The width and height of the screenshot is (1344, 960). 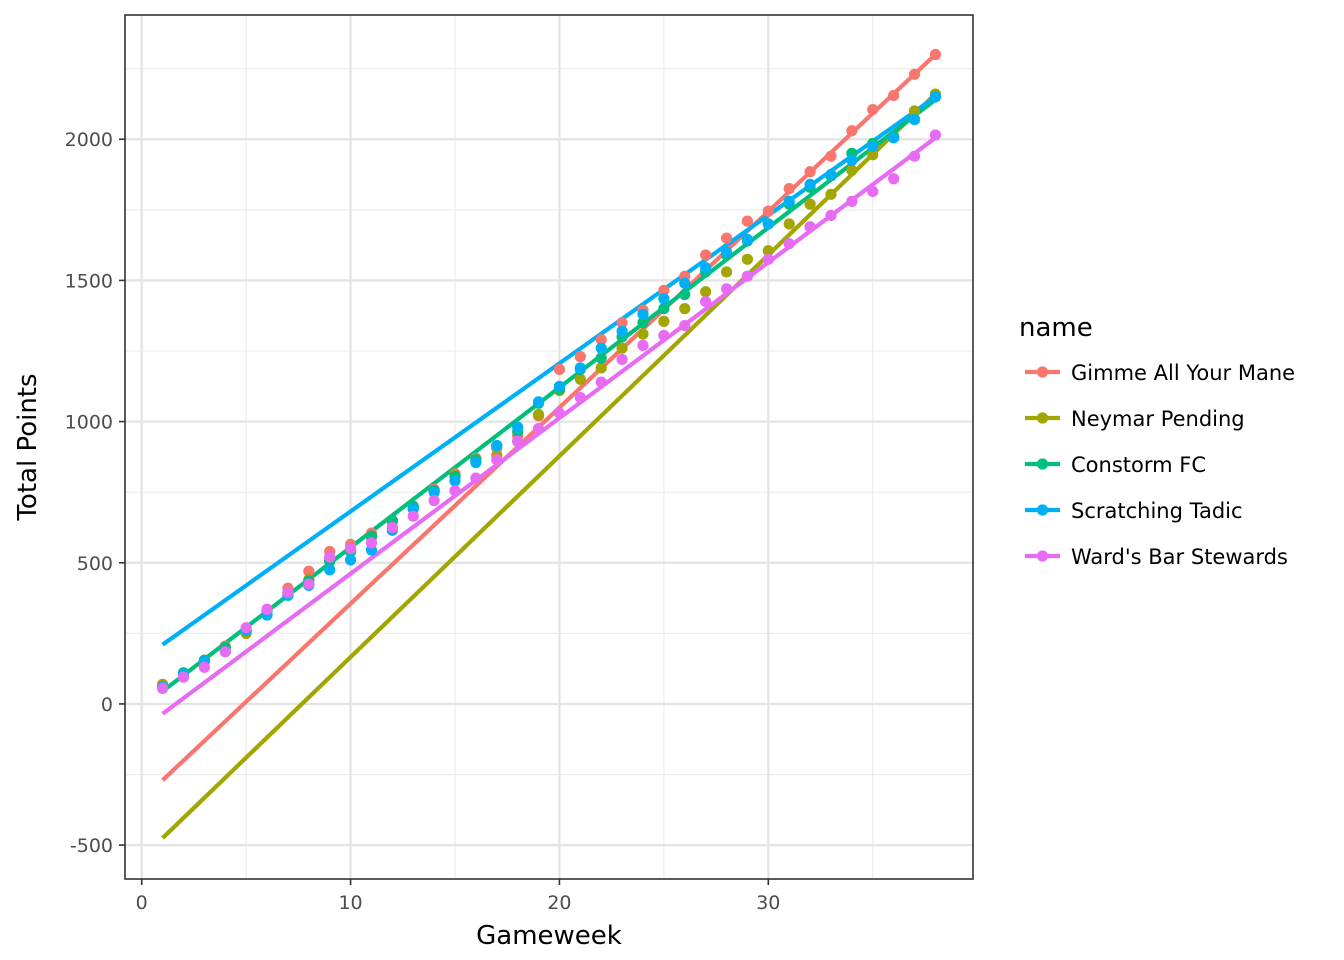 What do you see at coordinates (91, 846) in the screenshot?
I see `y-tick-label: -500` at bounding box center [91, 846].